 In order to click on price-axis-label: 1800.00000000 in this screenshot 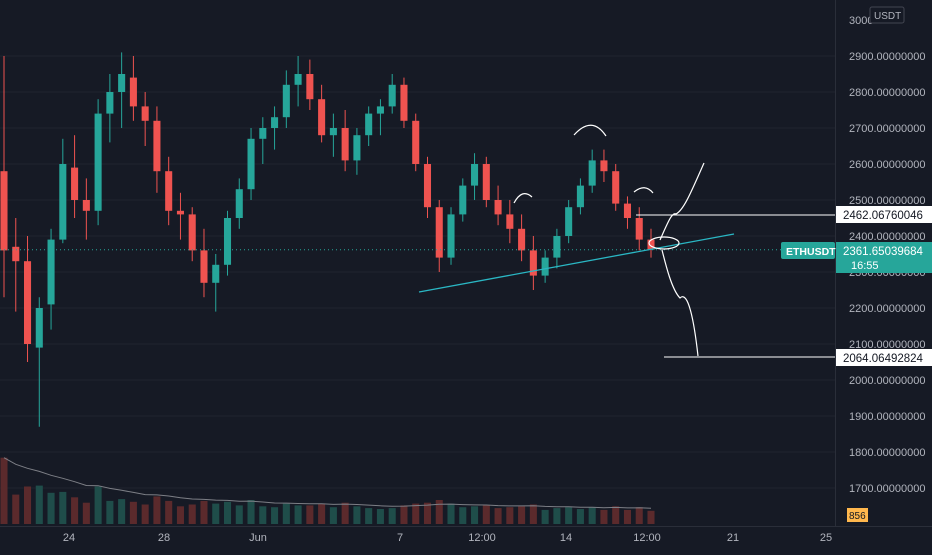, I will do `click(887, 453)`.